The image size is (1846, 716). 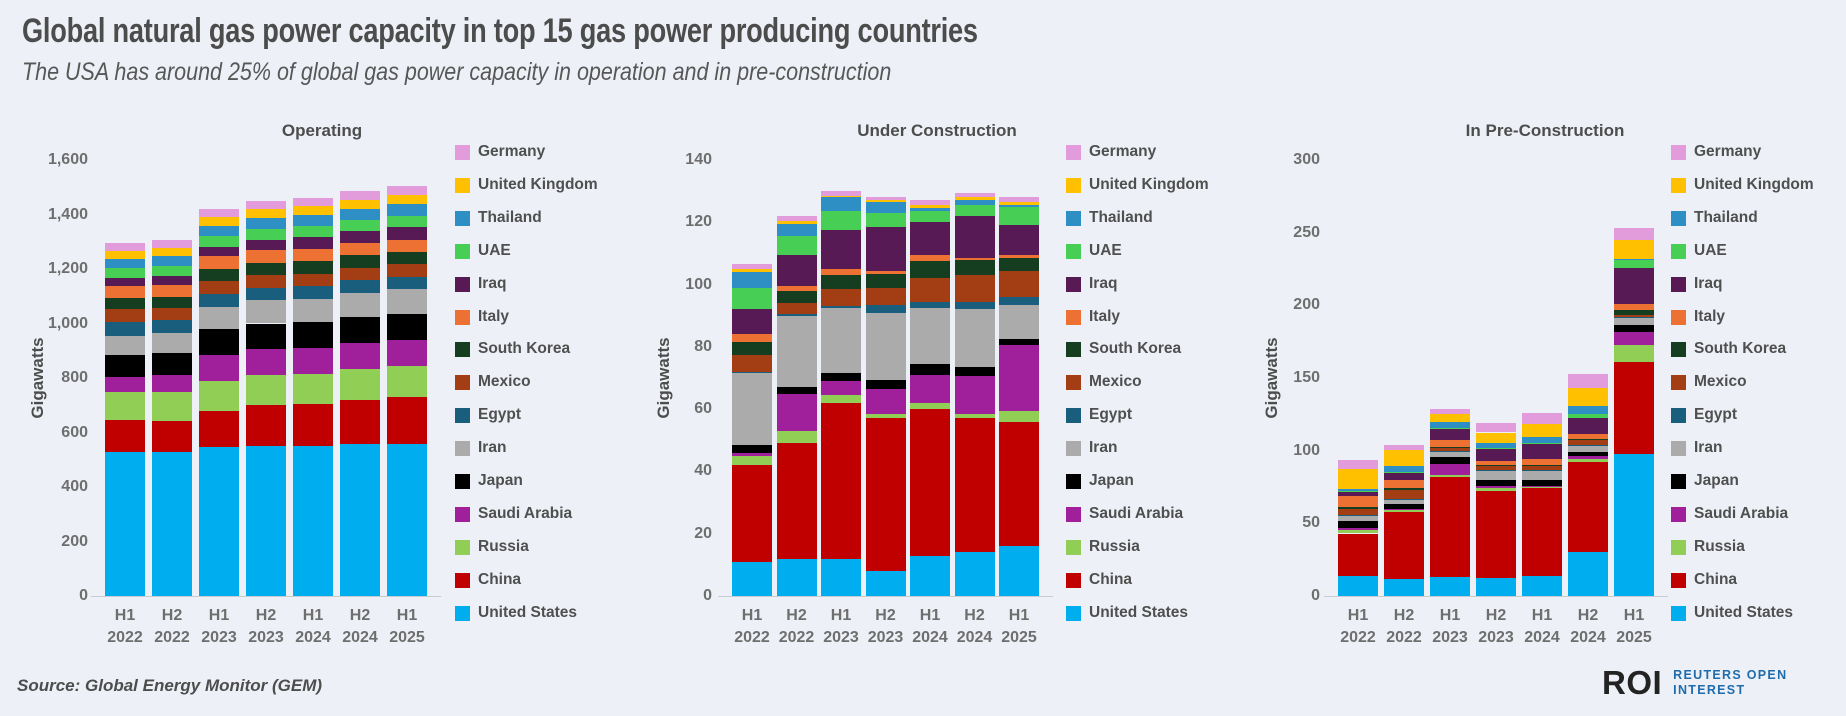 What do you see at coordinates (974, 615) in the screenshot?
I see `x-tick-line: H2` at bounding box center [974, 615].